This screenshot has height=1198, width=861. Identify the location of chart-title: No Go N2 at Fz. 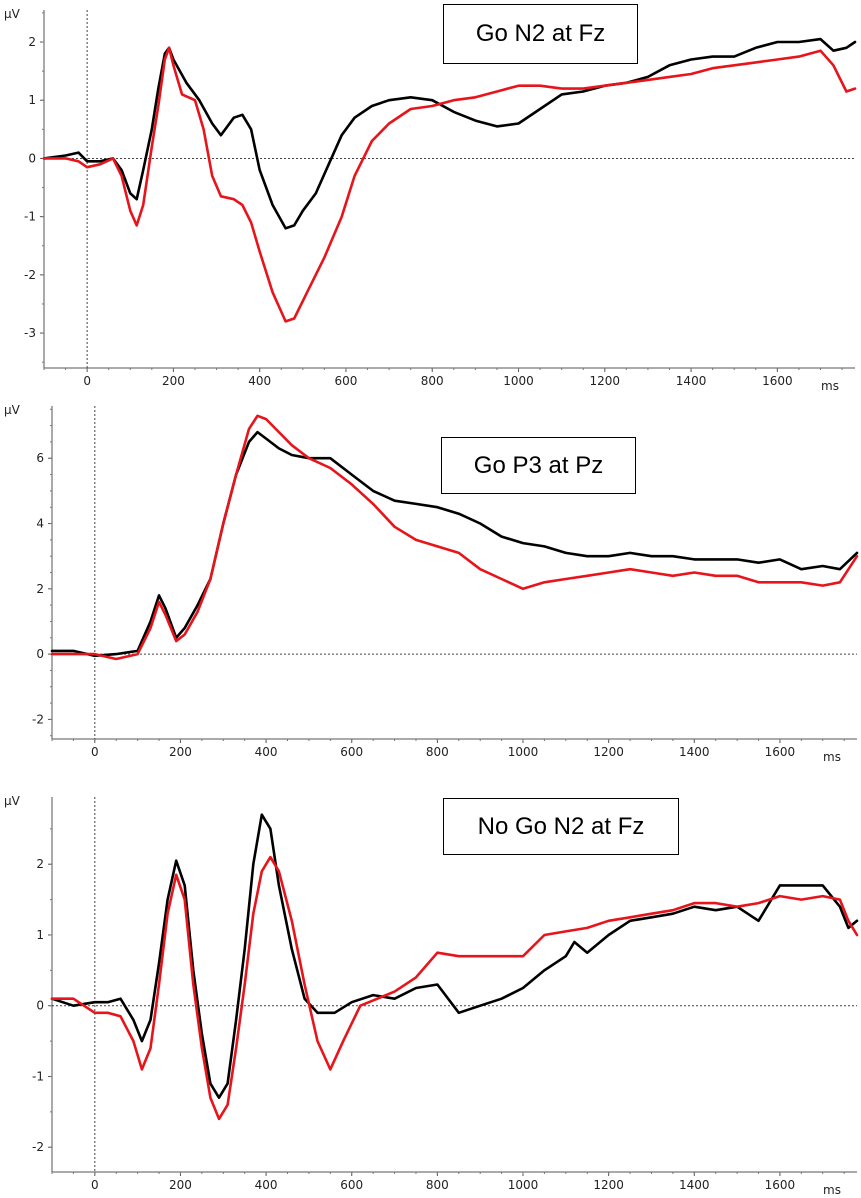
(561, 826).